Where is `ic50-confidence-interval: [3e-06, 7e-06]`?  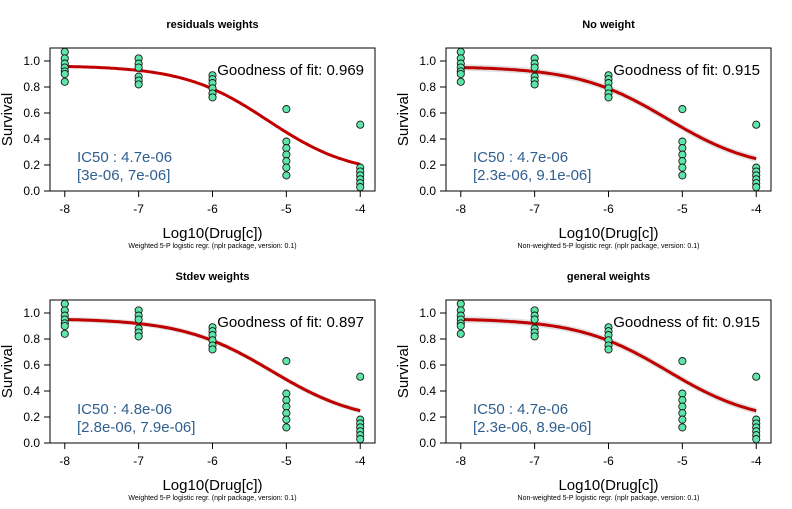
ic50-confidence-interval: [3e-06, 7e-06] is located at coordinates (123, 175).